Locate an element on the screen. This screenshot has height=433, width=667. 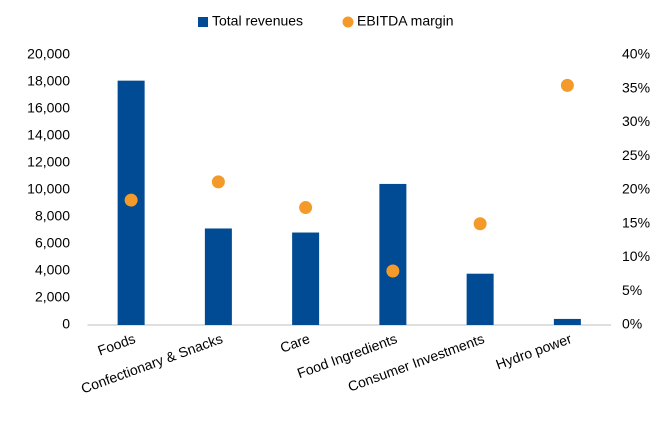
y2-tick-label: 30% is located at coordinates (636, 121).